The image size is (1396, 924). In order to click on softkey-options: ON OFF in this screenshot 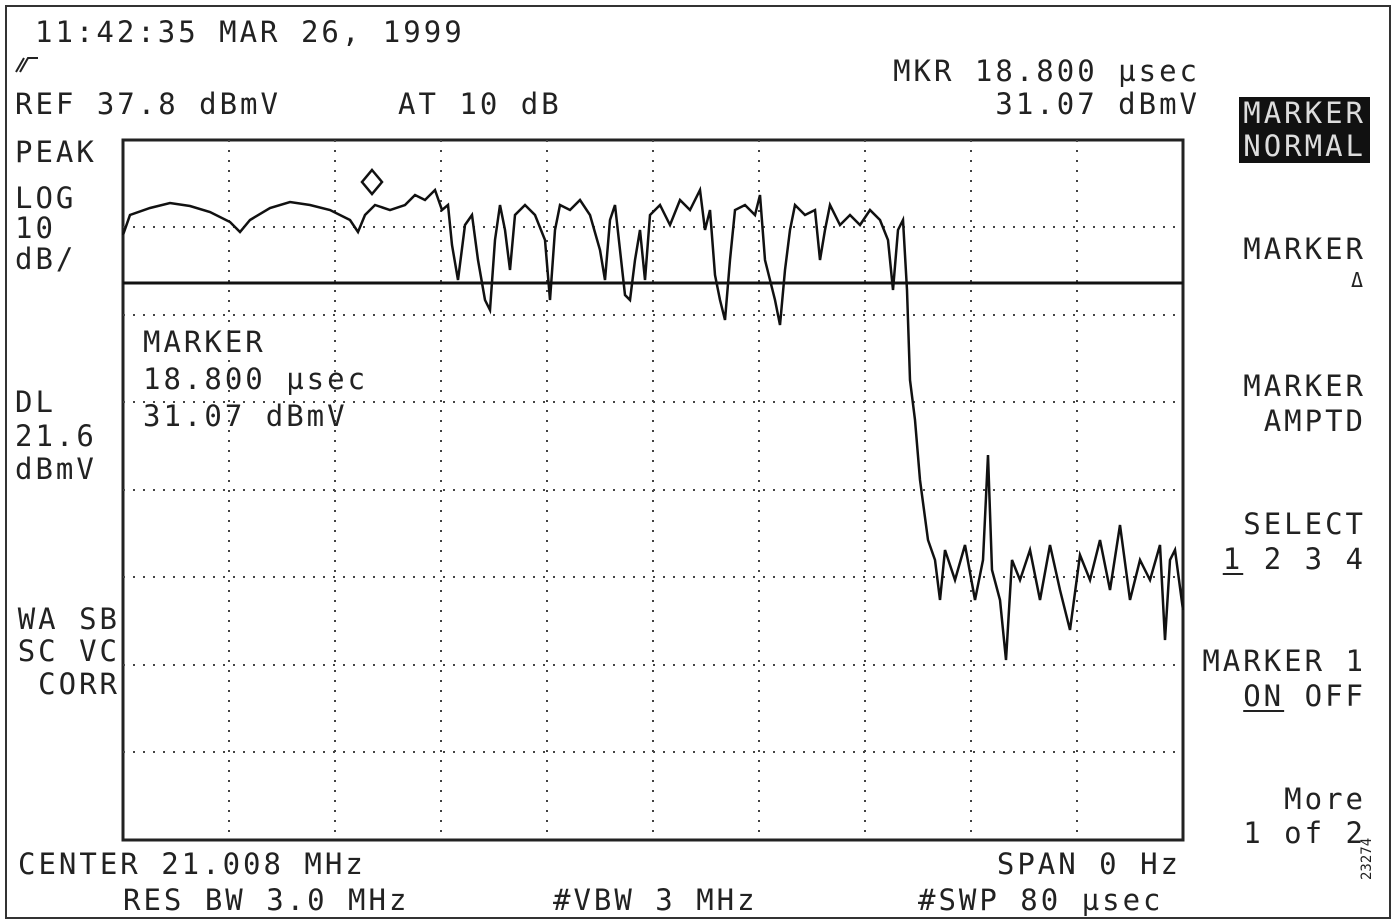, I will do `click(1304, 696)`.